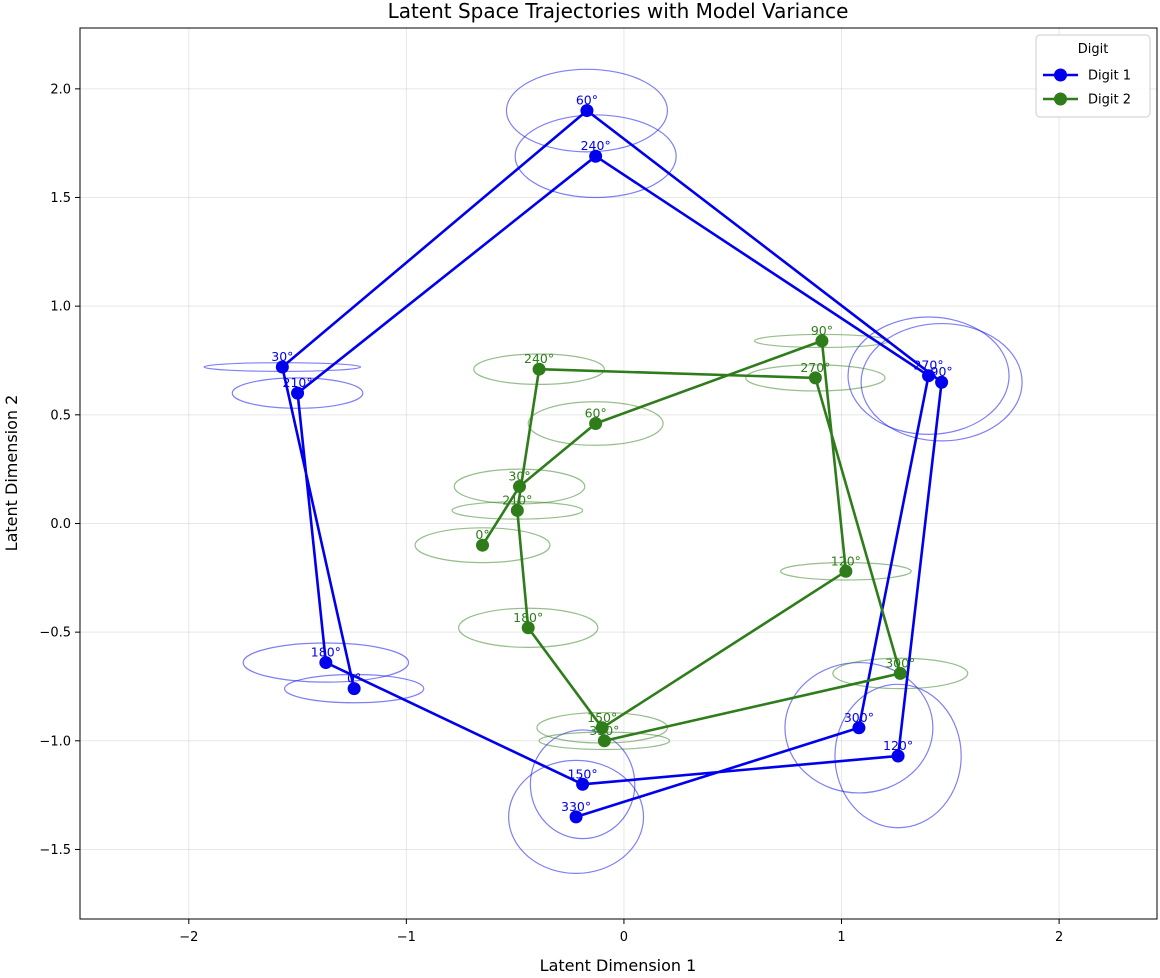 This screenshot has width=1160, height=978. Describe the element at coordinates (928, 365) in the screenshot. I see `digit-1-angle-label: 270°` at that location.